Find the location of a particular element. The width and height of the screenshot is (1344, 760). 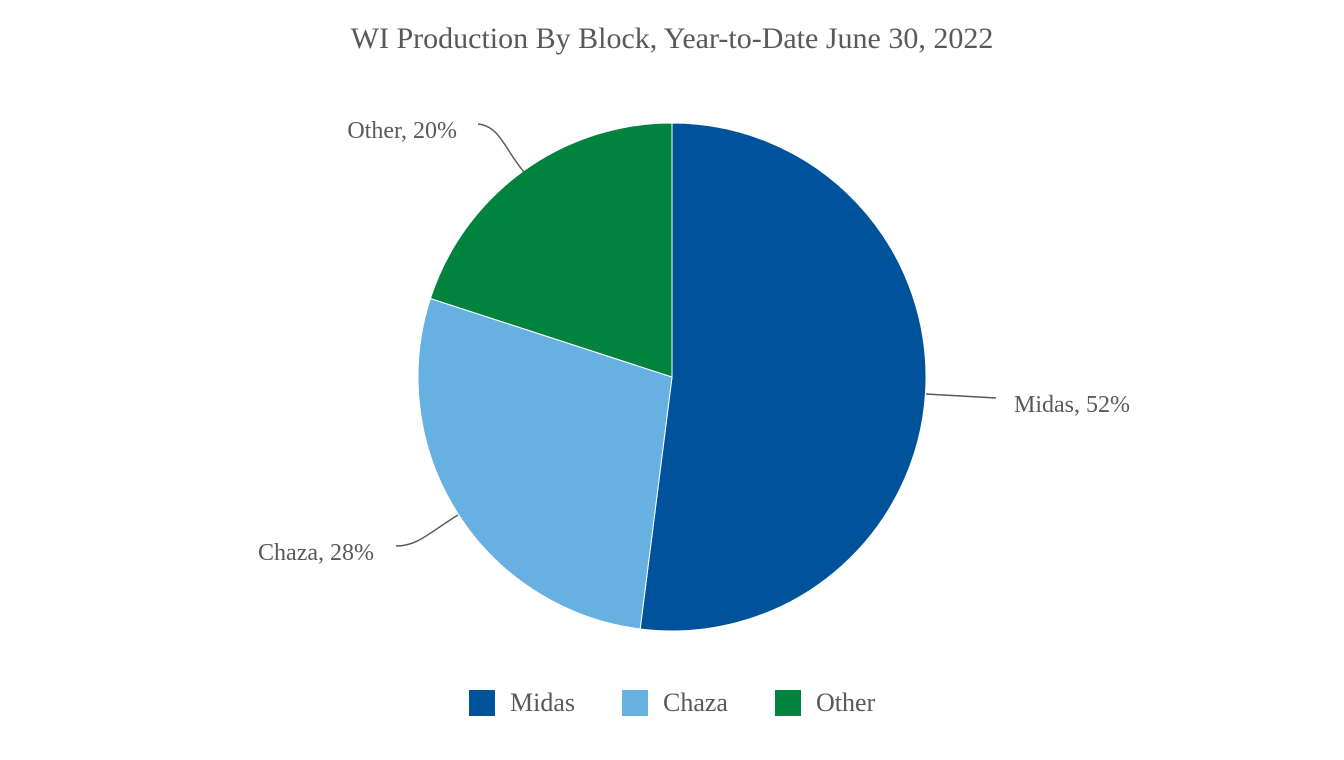

data-label-other: Other, 20% is located at coordinates (402, 131).